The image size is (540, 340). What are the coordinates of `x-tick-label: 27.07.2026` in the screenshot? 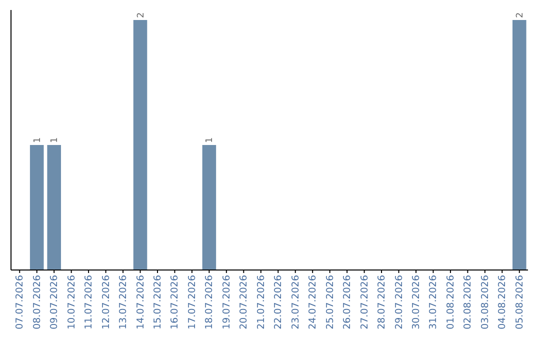 It's located at (364, 302).